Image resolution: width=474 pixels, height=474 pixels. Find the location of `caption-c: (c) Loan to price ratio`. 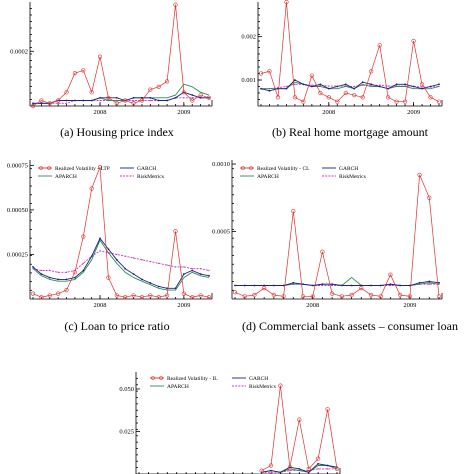

caption-c: (c) Loan to price ratio is located at coordinates (116, 326).